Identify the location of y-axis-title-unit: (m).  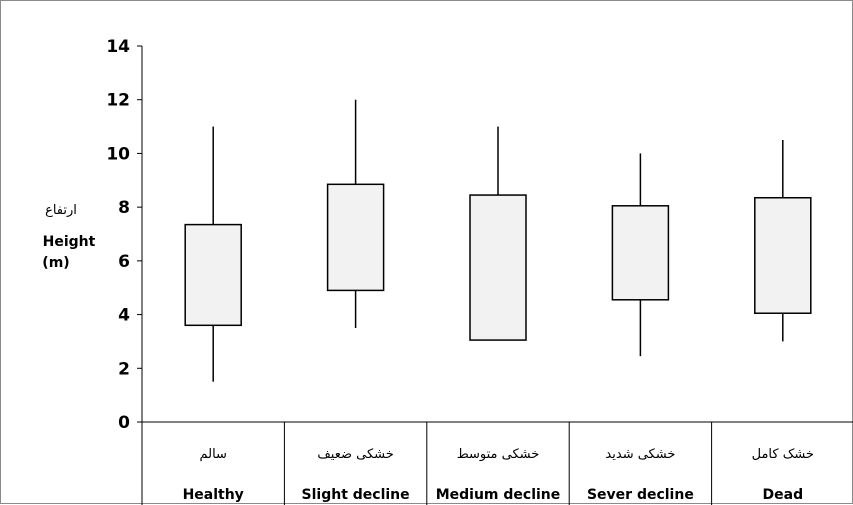
(55, 263).